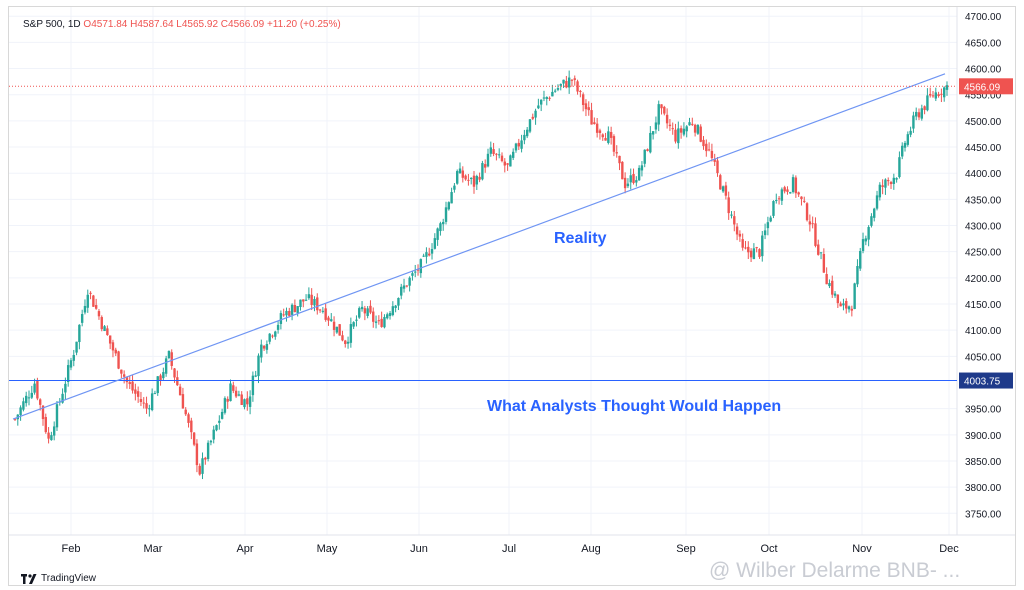 The width and height of the screenshot is (1024, 590). Describe the element at coordinates (327, 549) in the screenshot. I see `x-tick-label: May` at that location.